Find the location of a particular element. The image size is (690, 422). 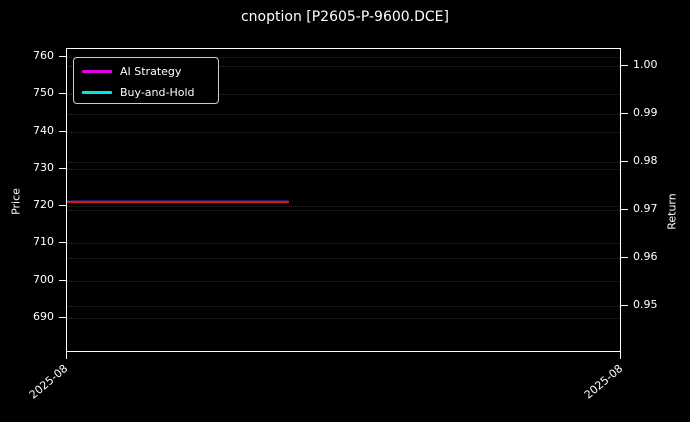

gridline-return-0.99 is located at coordinates (343, 114).